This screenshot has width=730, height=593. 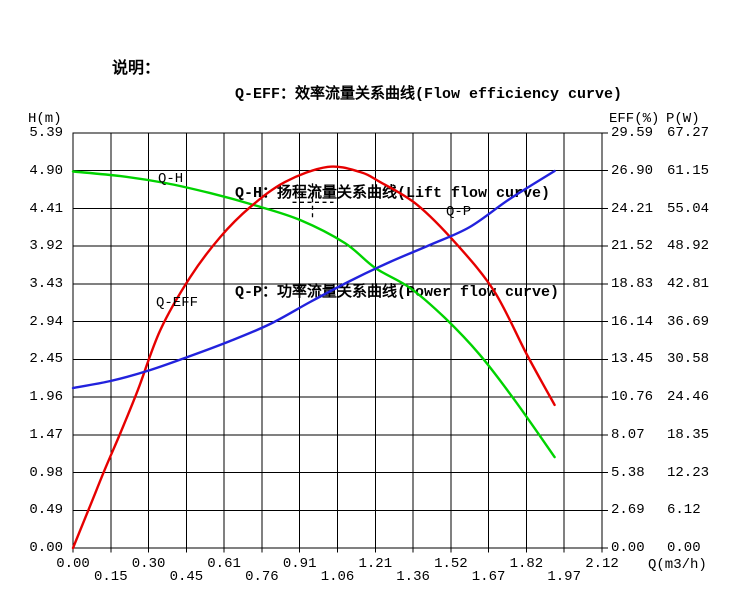 I want to click on eff-axis-tick-label: 29.59, so click(x=632, y=133).